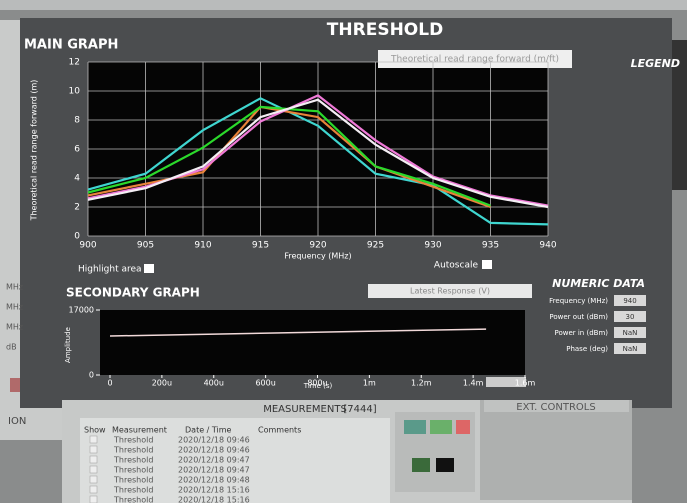 The height and width of the screenshot is (503, 687). I want to click on x-tick-label: 1m, so click(369, 383).